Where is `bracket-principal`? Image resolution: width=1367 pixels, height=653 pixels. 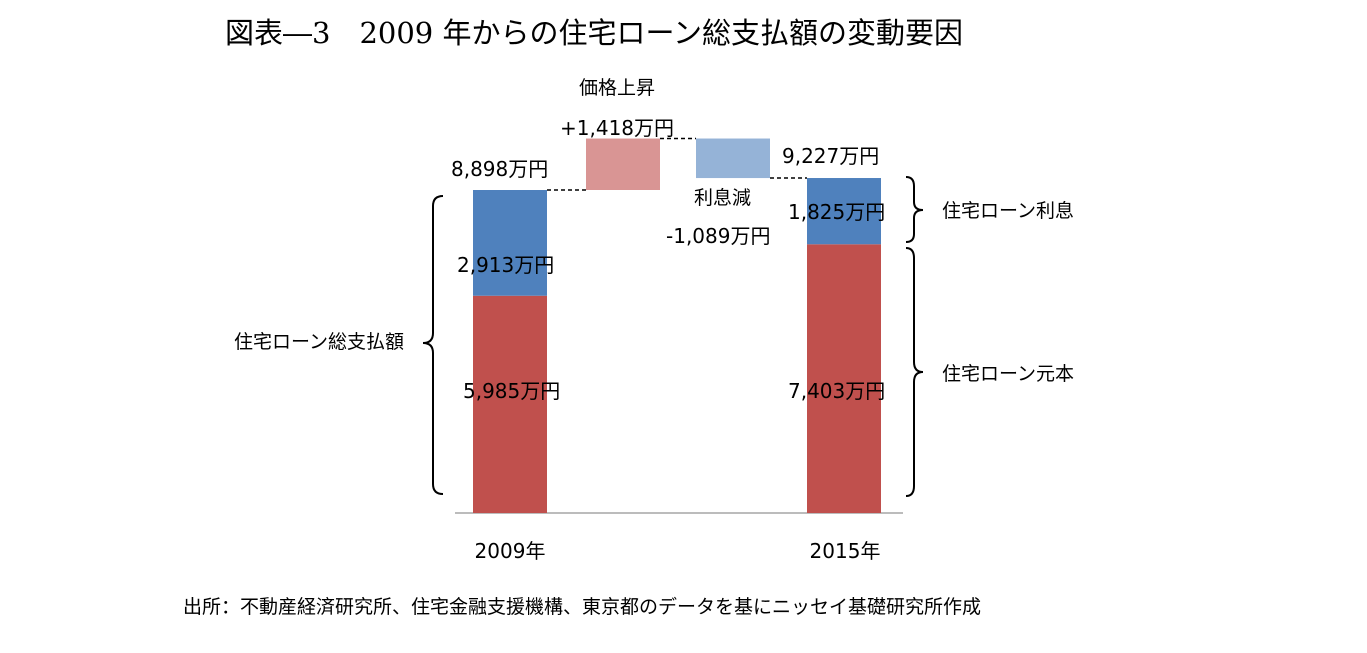 bracket-principal is located at coordinates (914, 372).